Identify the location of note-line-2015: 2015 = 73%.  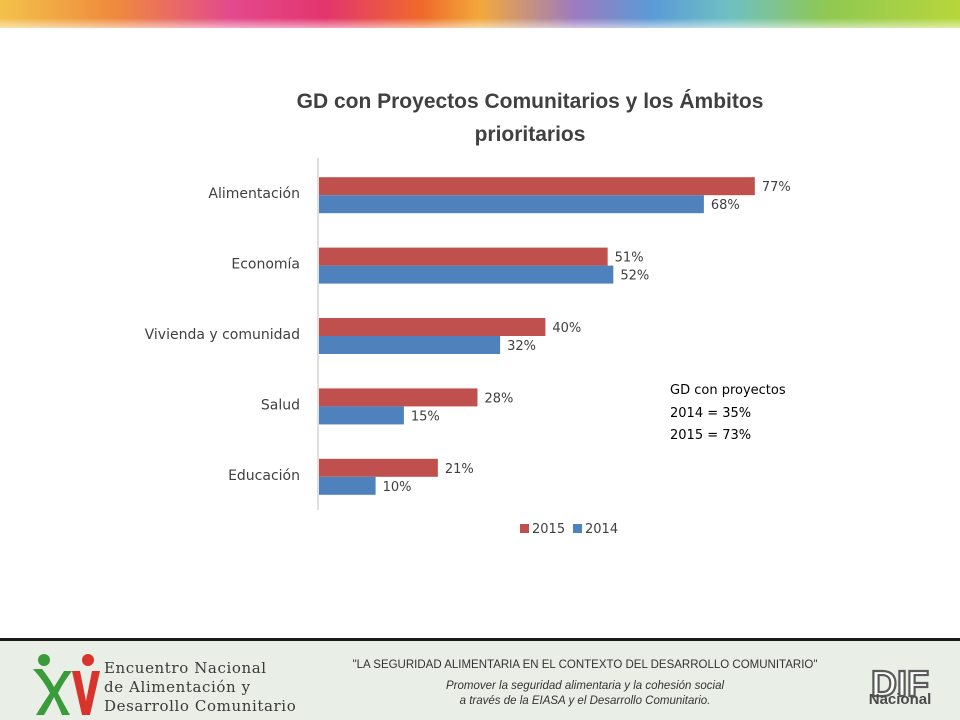
(711, 435).